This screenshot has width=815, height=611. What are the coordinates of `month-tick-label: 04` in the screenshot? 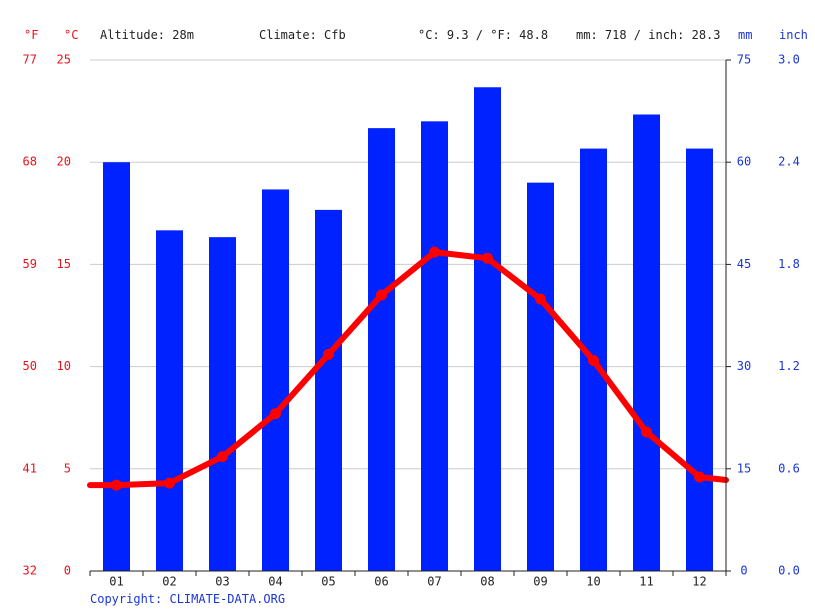 It's located at (275, 582).